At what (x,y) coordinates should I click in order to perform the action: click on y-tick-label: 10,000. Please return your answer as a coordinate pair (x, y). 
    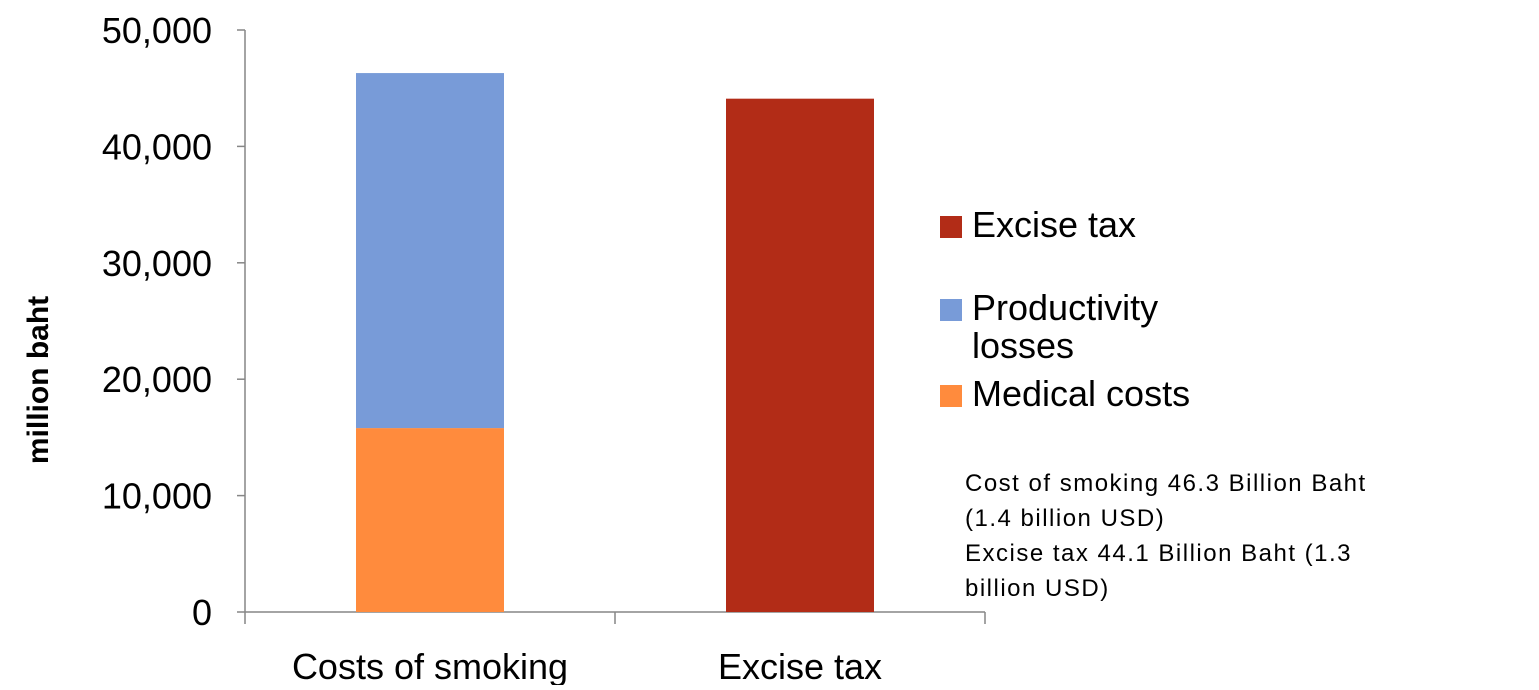
    Looking at the image, I should click on (157, 496).